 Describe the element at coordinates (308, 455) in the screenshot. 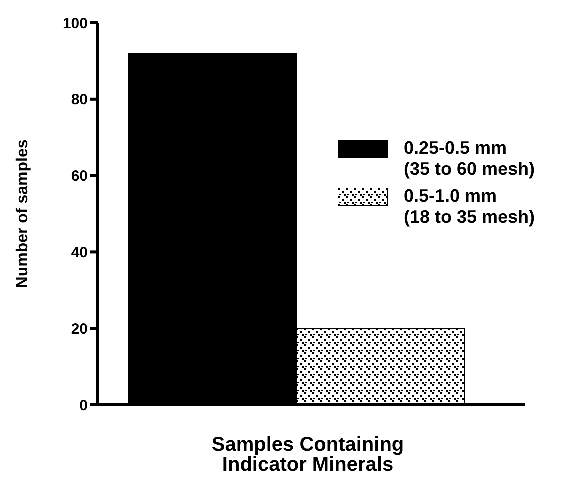

I see `x-axis-title: Samples Containing Indicator Minerals` at that location.